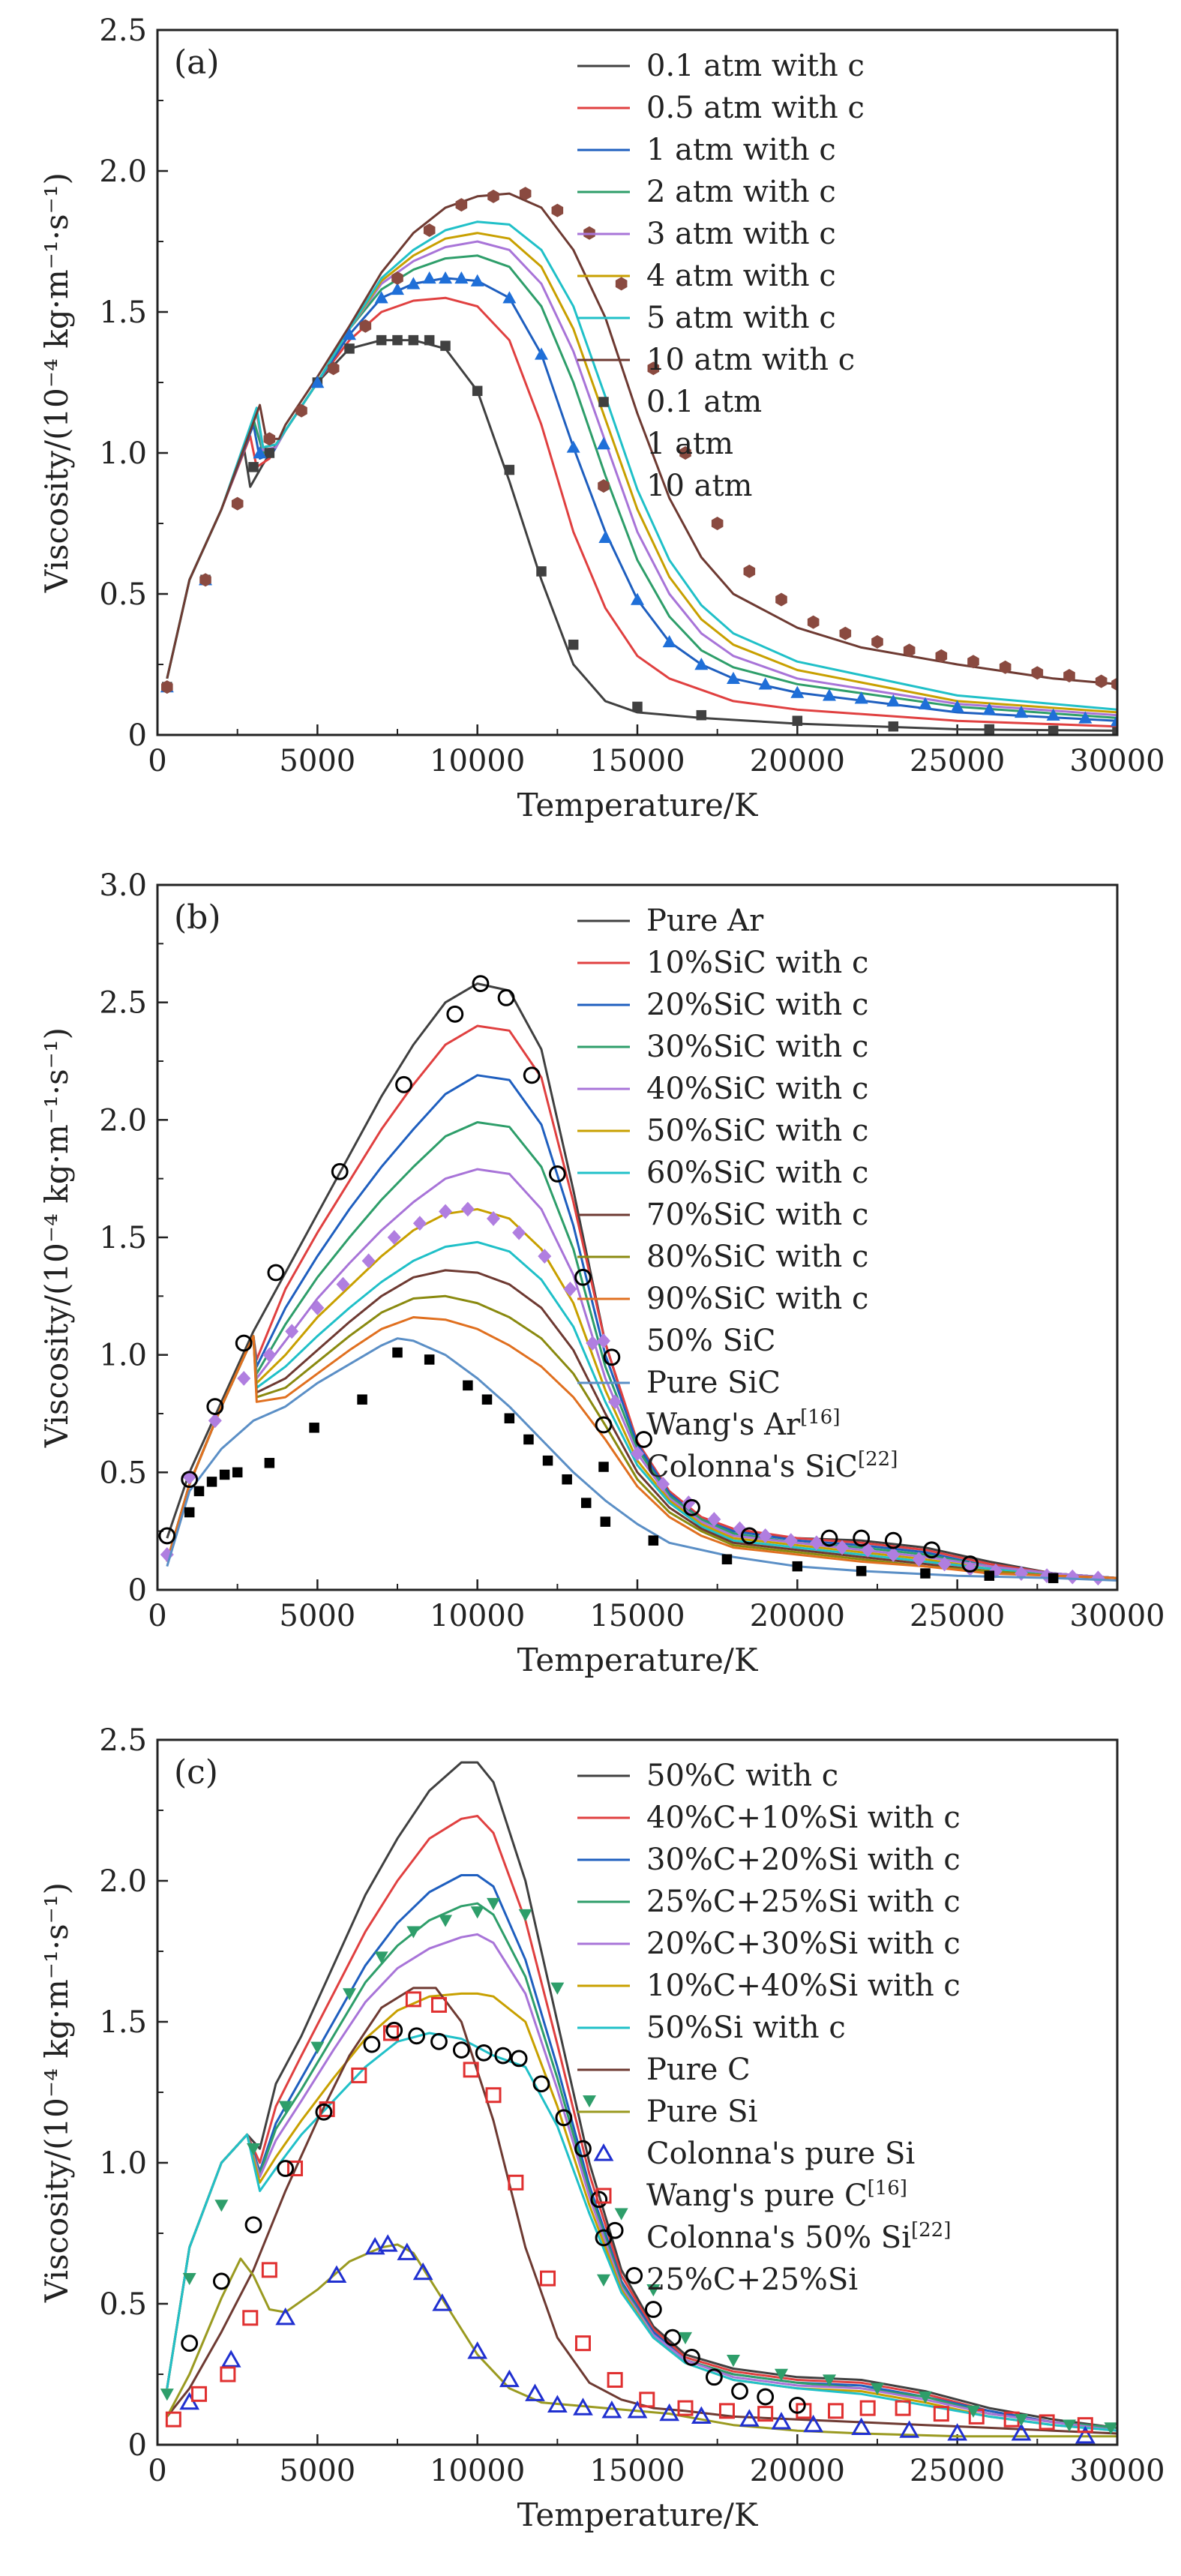 The height and width of the screenshot is (2576, 1181). What do you see at coordinates (797, 761) in the screenshot?
I see `x-tick-label: 20000` at bounding box center [797, 761].